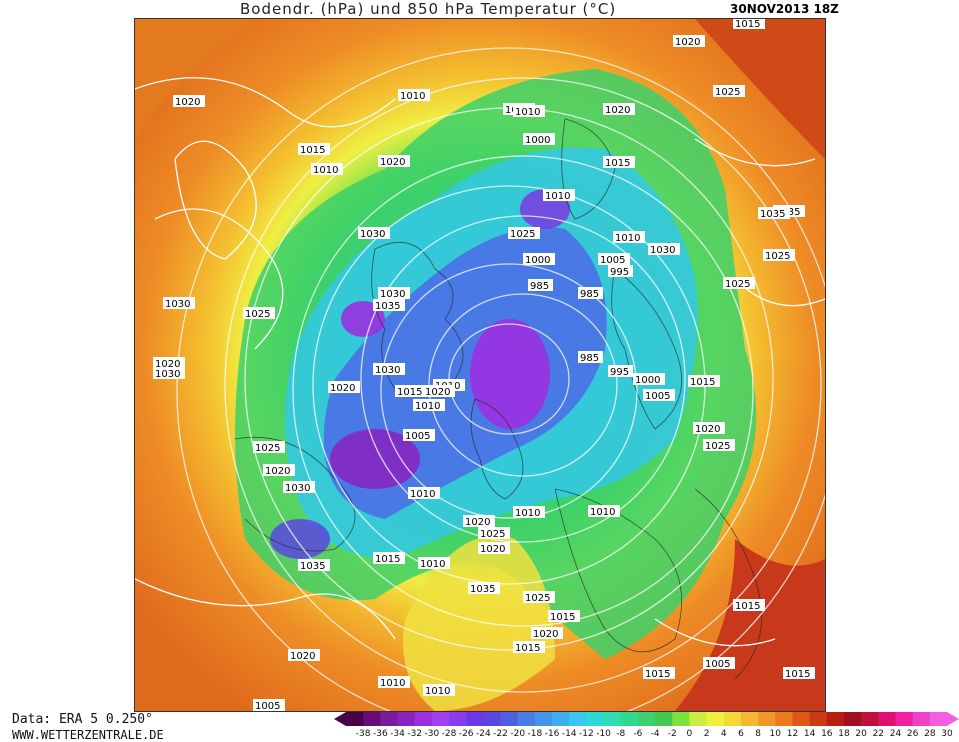 This screenshot has width=959, height=742. I want to click on legend-tick-label: -4, so click(655, 734).